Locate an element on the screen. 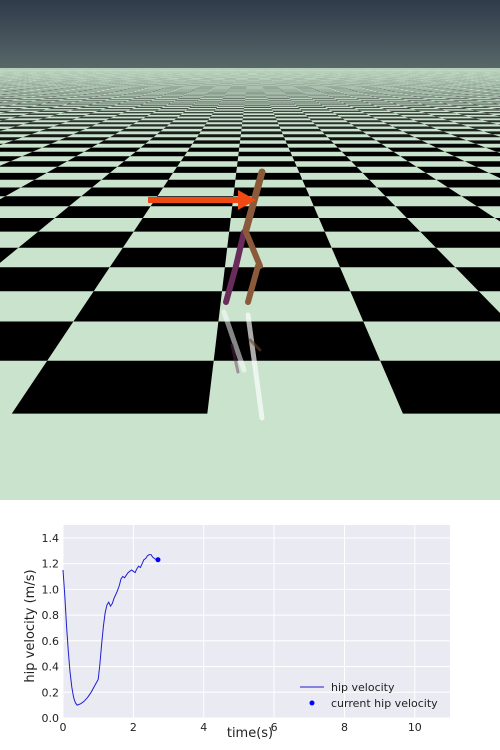 The image size is (500, 750). walker-reflection is located at coordinates (243, 365).